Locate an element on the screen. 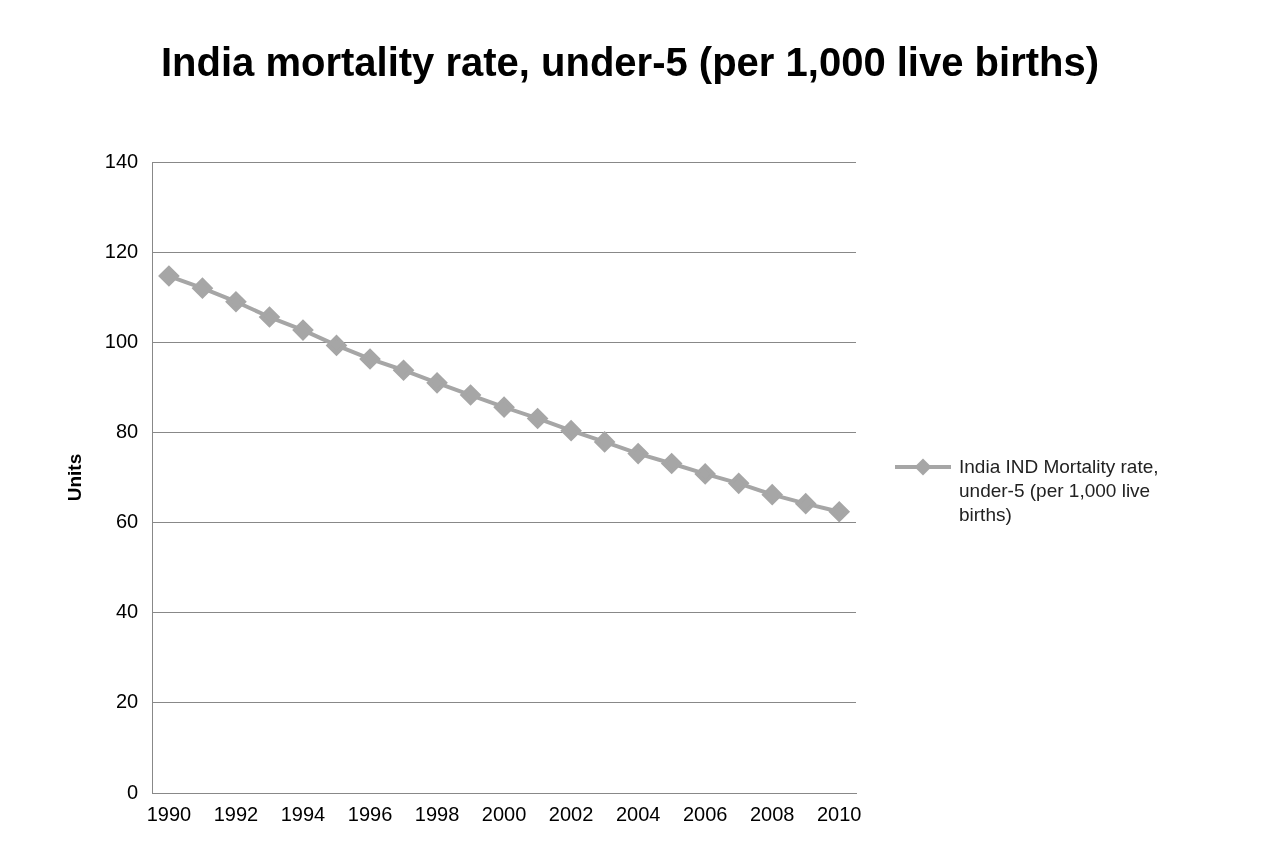 The width and height of the screenshot is (1261, 845). y-tick-label: 60 is located at coordinates (127, 521).